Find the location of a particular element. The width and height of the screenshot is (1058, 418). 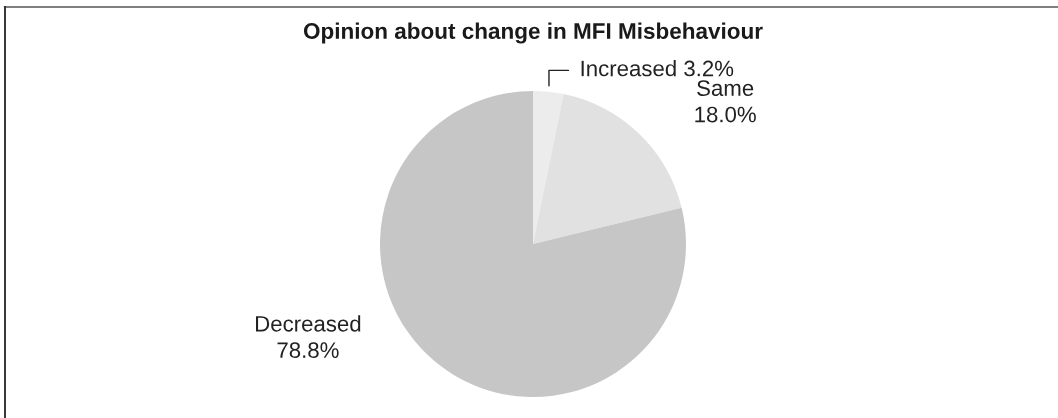

pie-slice is located at coordinates (607, 169).